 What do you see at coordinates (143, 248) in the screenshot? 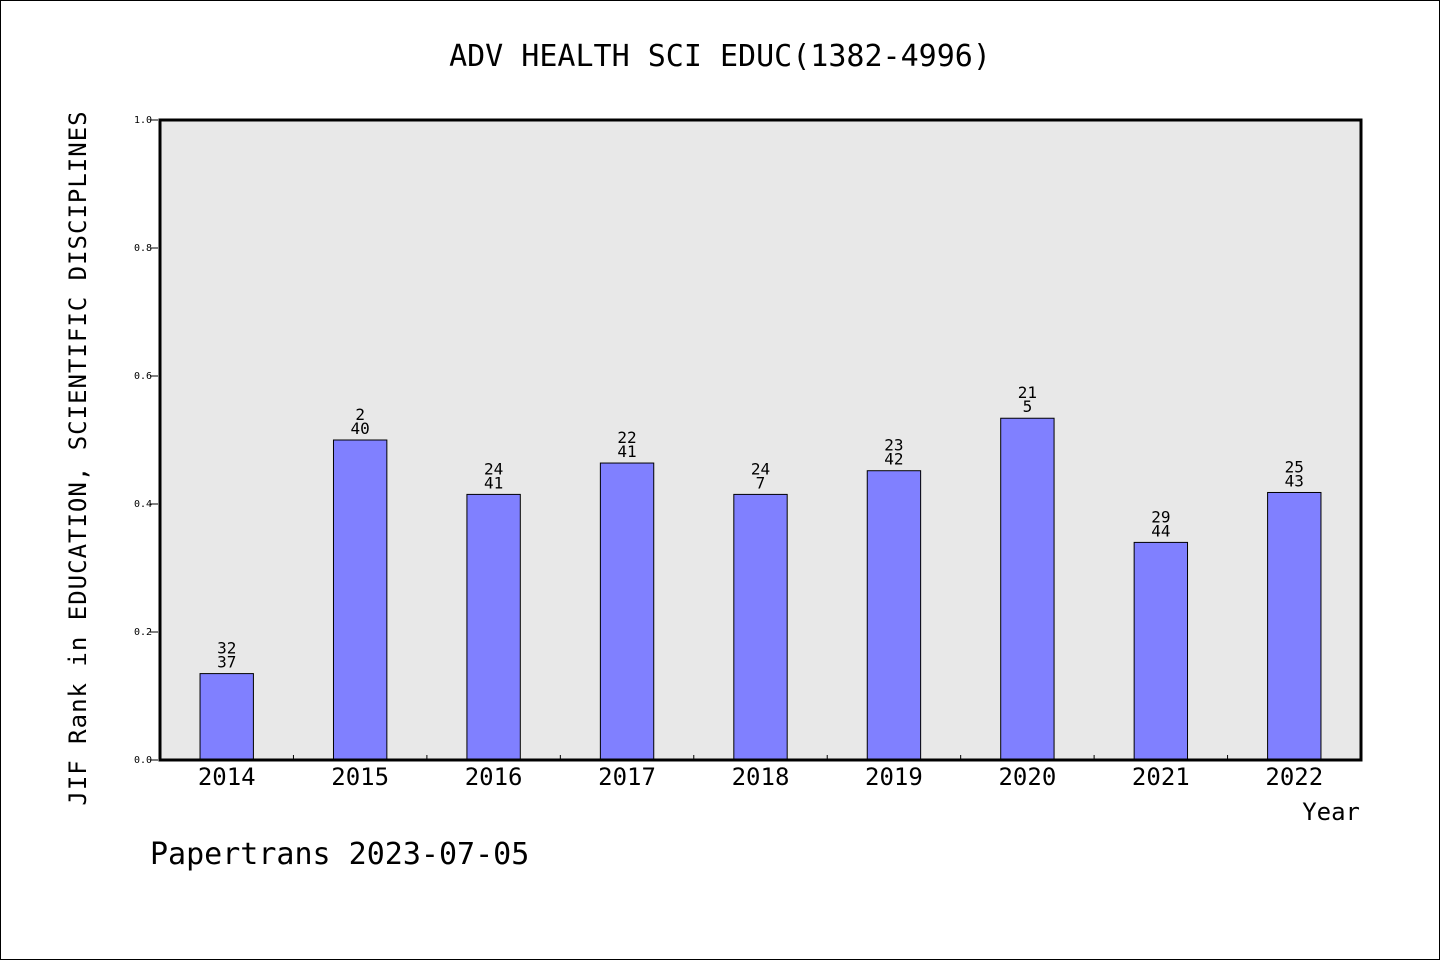
I see `y-tick-label: 0.8` at bounding box center [143, 248].